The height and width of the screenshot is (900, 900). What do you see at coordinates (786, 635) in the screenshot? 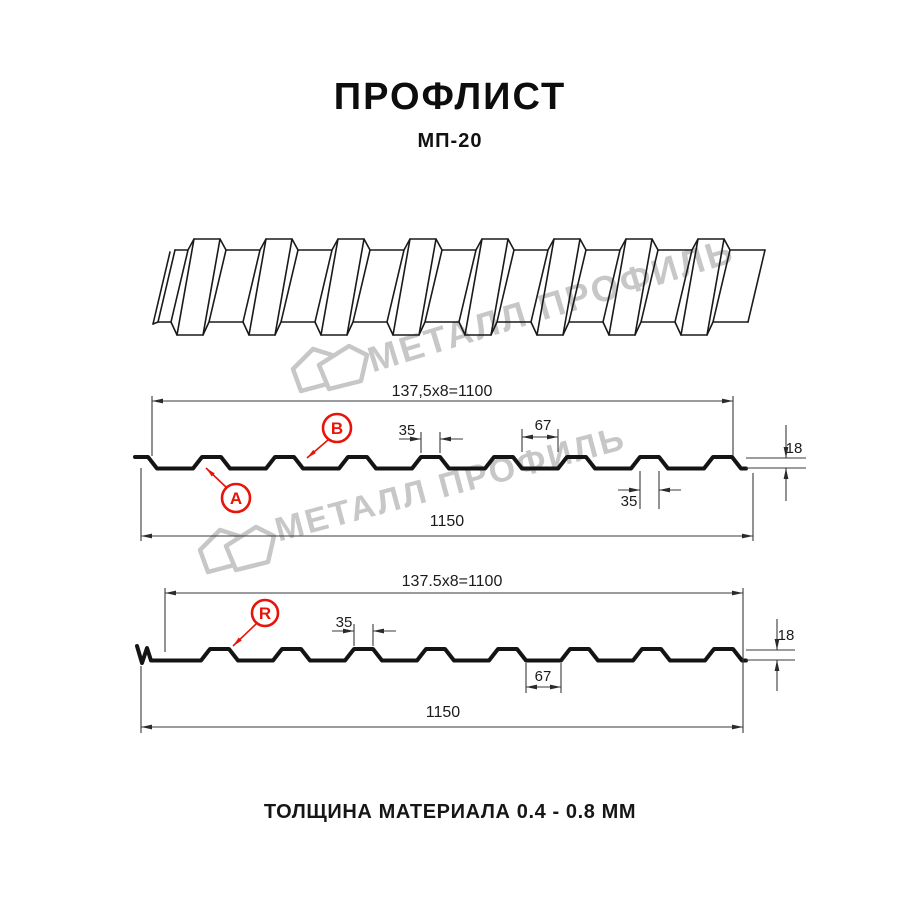
I see `dim-s2-height: 18` at bounding box center [786, 635].